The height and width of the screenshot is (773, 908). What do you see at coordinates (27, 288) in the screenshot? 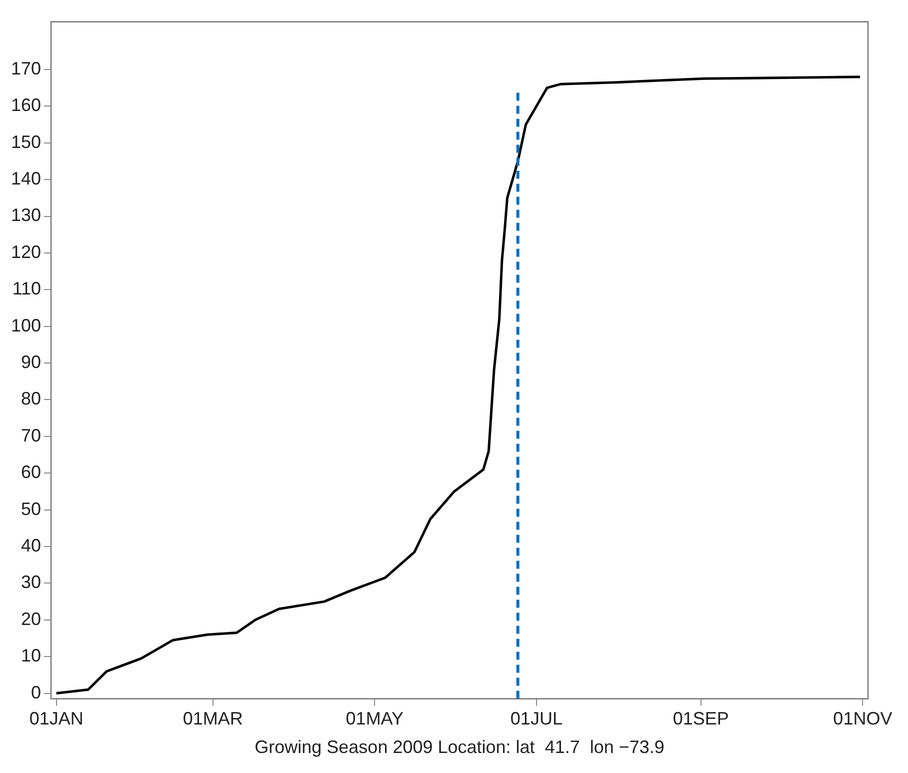
I see `y-tick-label: 110` at bounding box center [27, 288].